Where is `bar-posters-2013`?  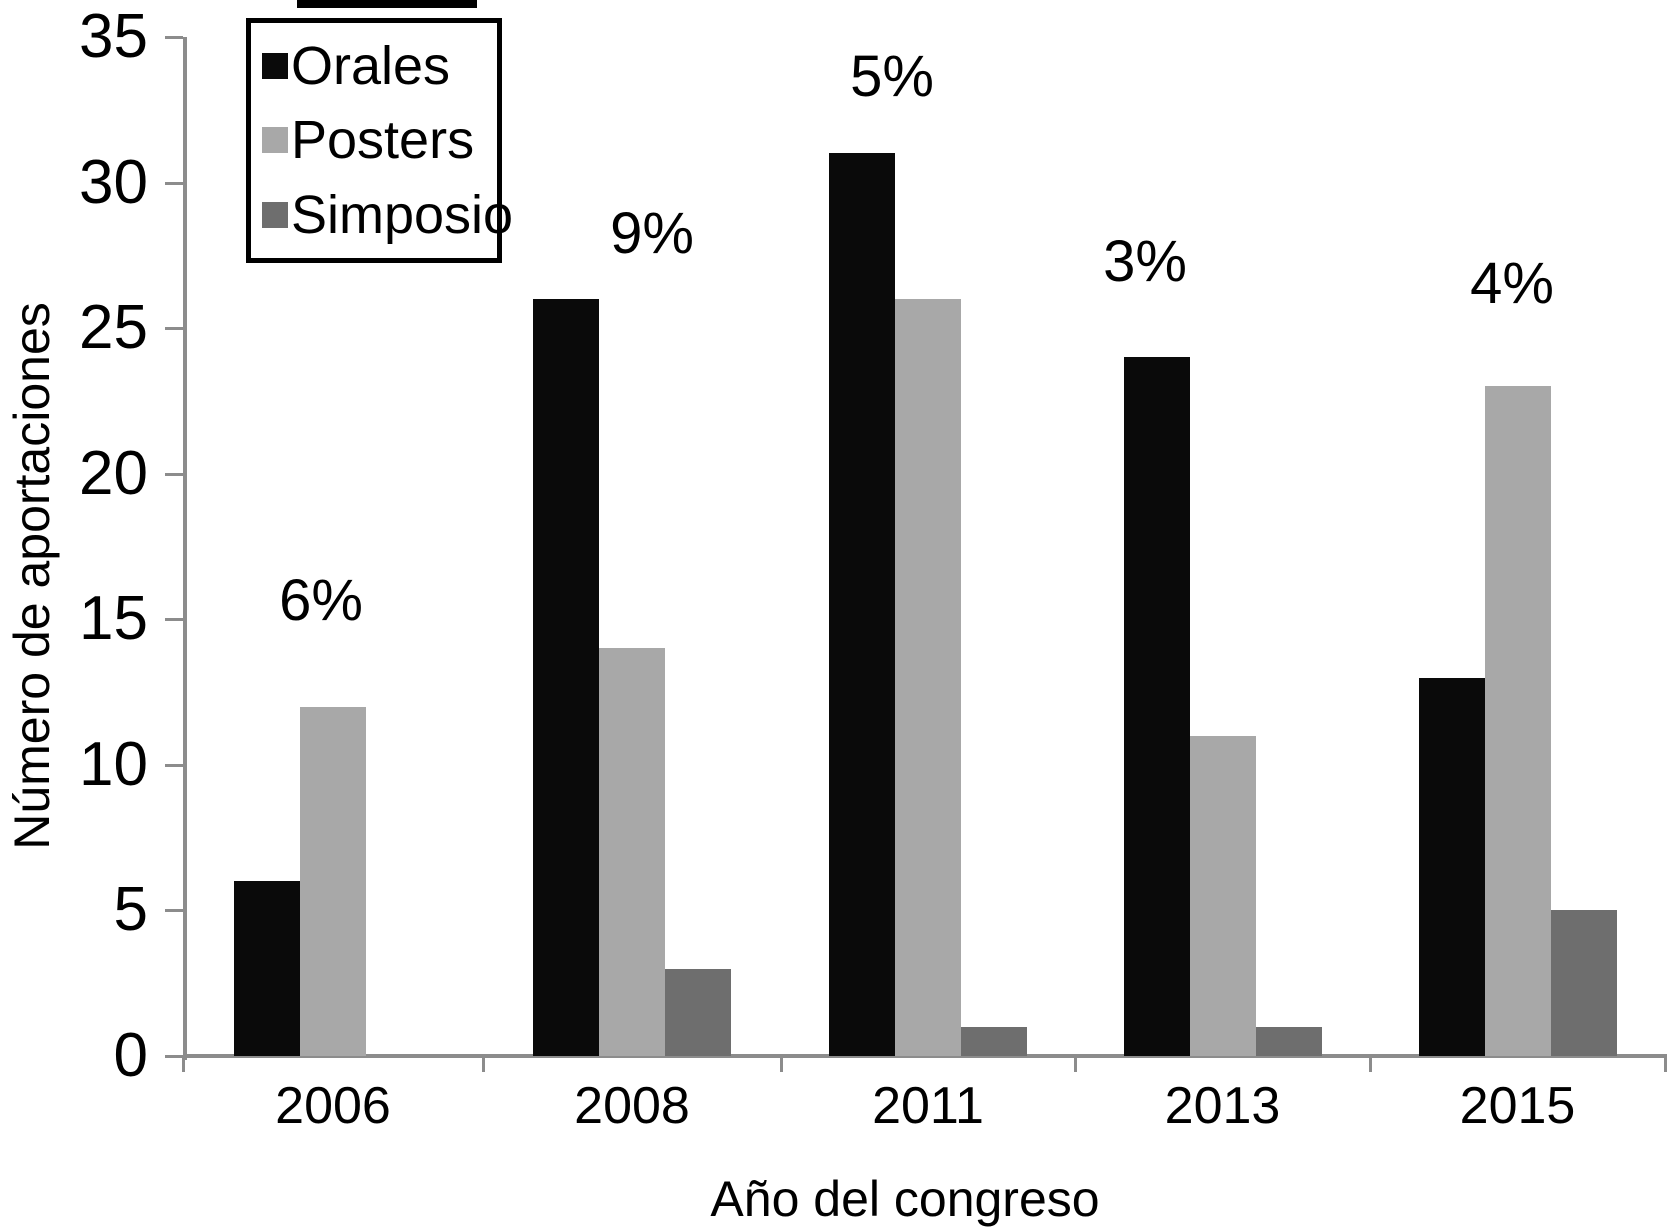
bar-posters-2013 is located at coordinates (1222, 895).